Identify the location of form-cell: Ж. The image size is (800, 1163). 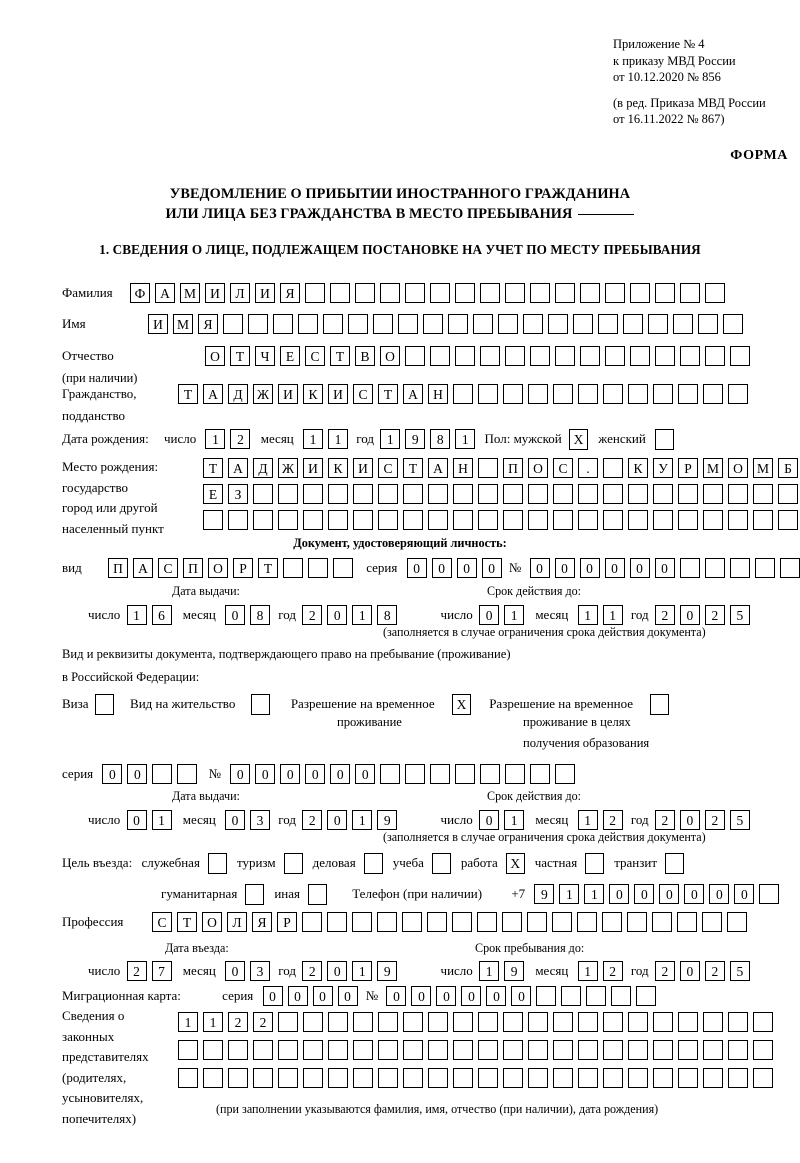
(288, 468).